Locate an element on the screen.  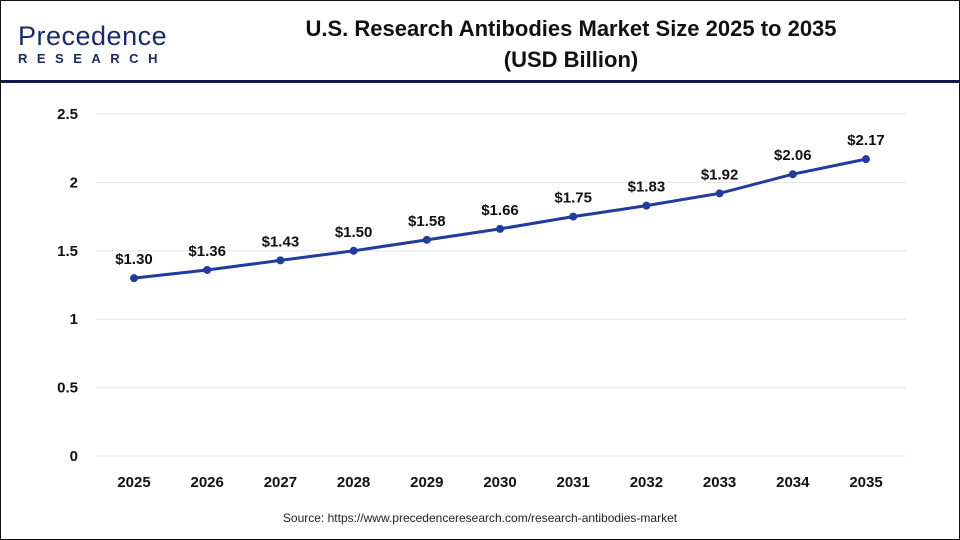
logo-line2: RESEARCH is located at coordinates (92, 58).